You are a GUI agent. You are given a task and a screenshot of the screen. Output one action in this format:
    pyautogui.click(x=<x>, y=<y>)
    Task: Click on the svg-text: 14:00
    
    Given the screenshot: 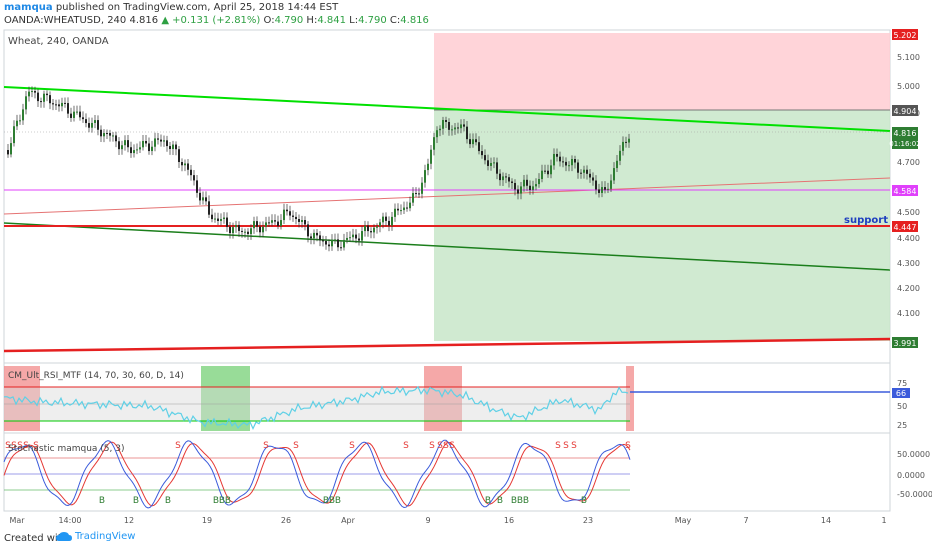 What is the action you would take?
    pyautogui.click(x=69, y=520)
    